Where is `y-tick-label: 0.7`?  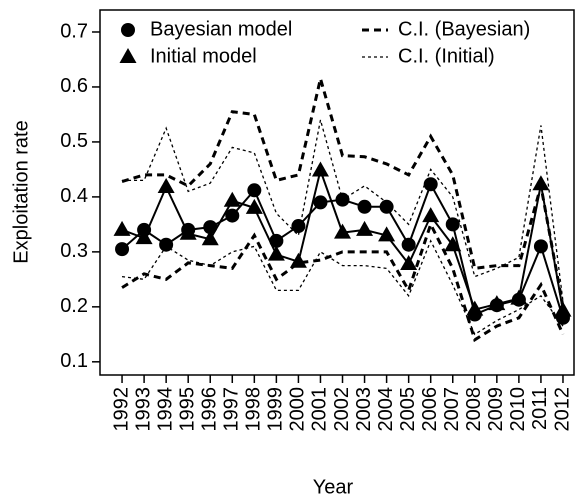
y-tick-label: 0.7 is located at coordinates (74, 31).